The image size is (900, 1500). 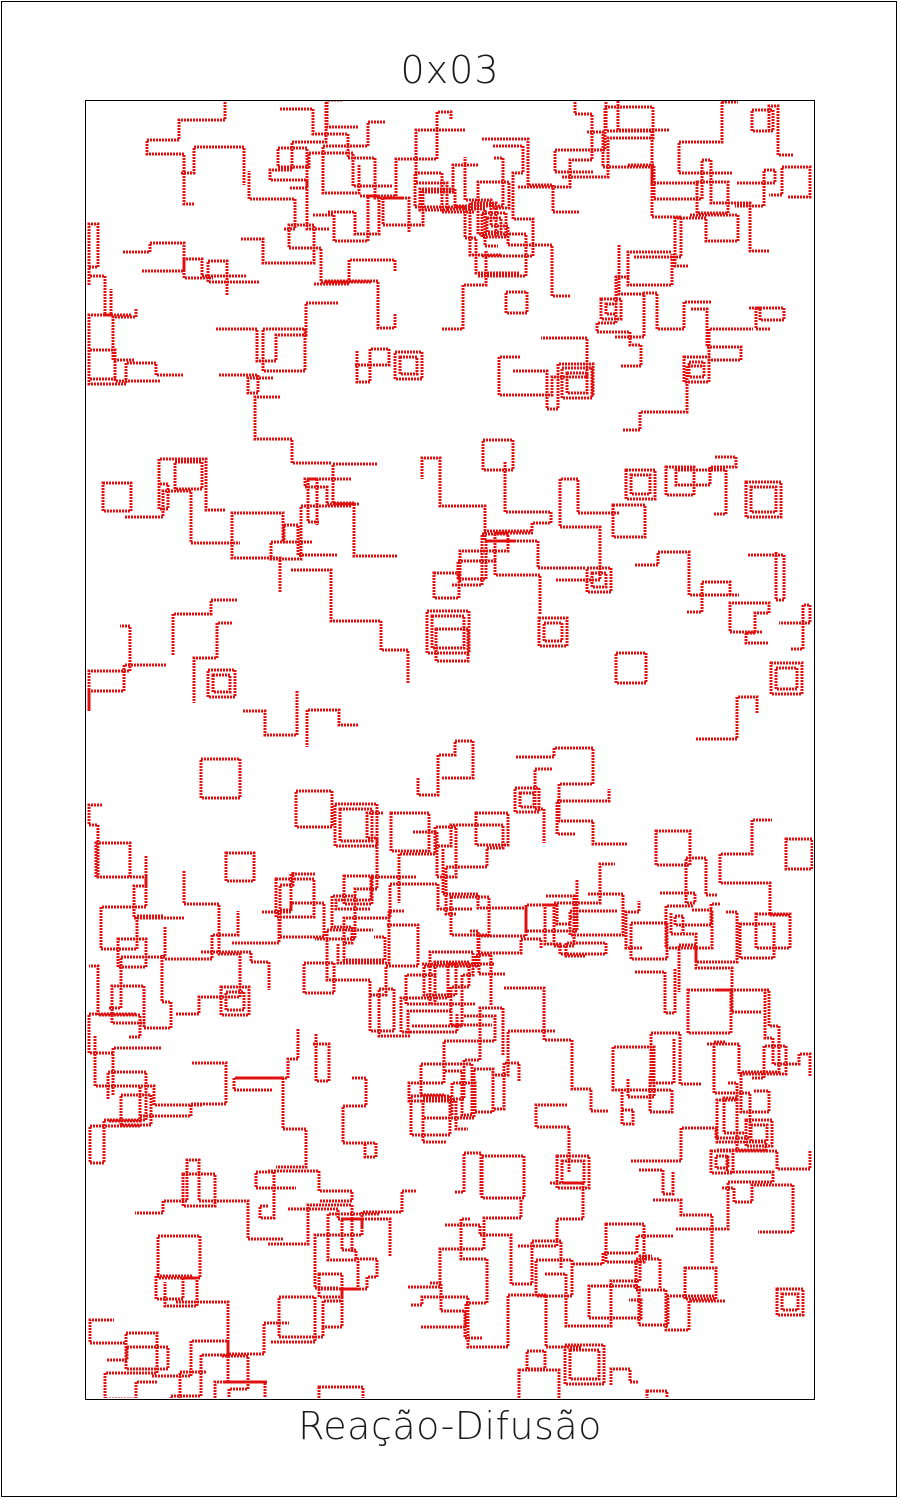 I want to click on poster-title: 0x03, so click(x=450, y=70).